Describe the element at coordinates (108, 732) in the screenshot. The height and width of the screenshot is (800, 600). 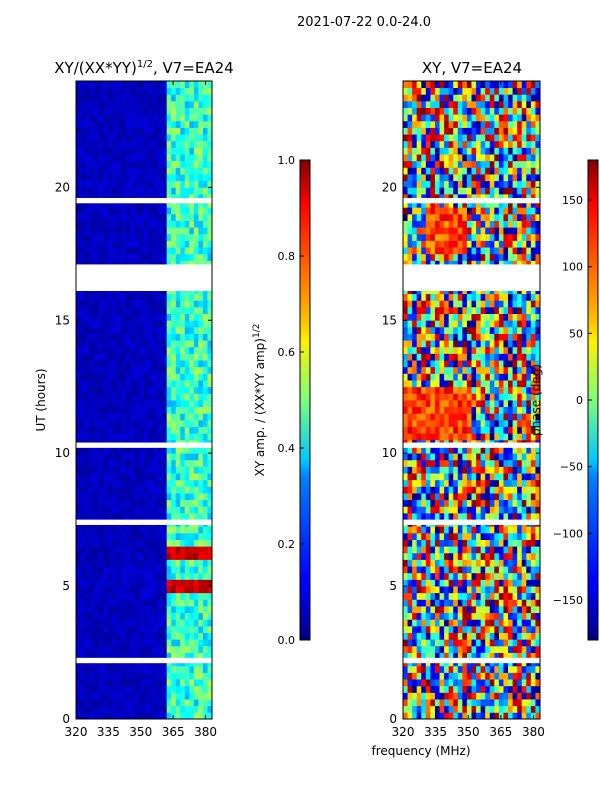
I see `x-tick-label: 335` at that location.